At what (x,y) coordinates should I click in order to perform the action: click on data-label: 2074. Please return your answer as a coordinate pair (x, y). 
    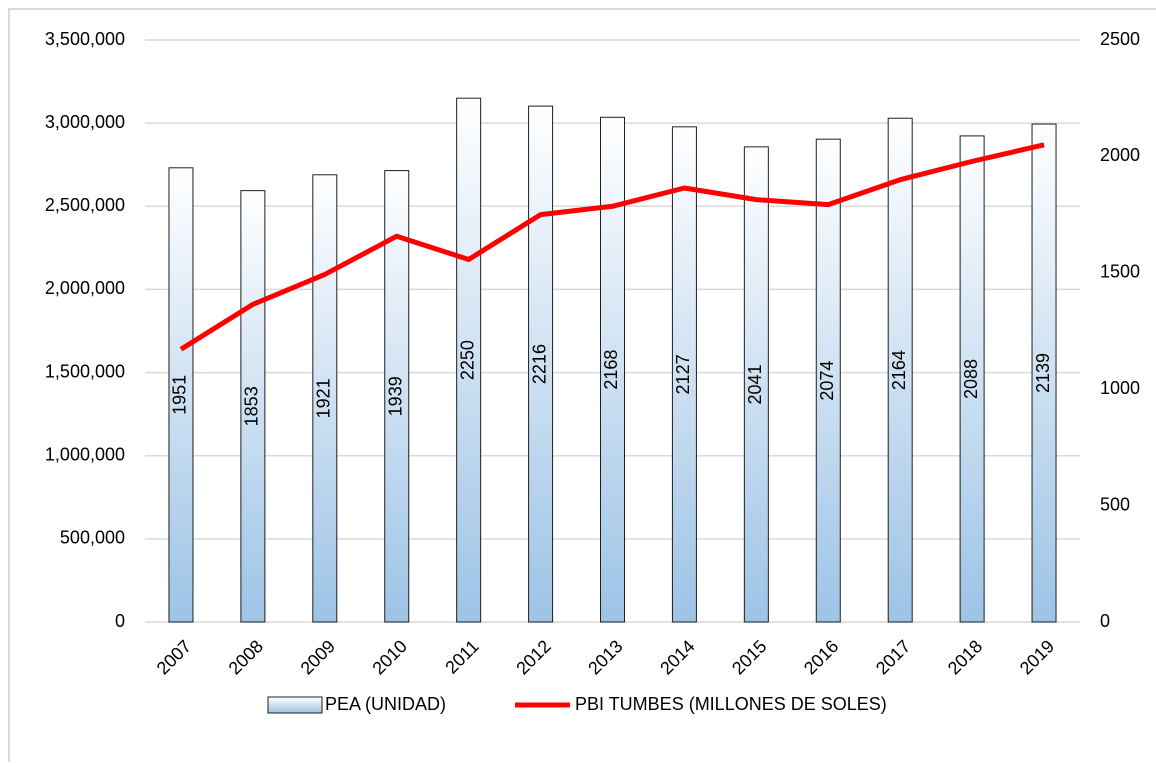
    Looking at the image, I should click on (827, 381).